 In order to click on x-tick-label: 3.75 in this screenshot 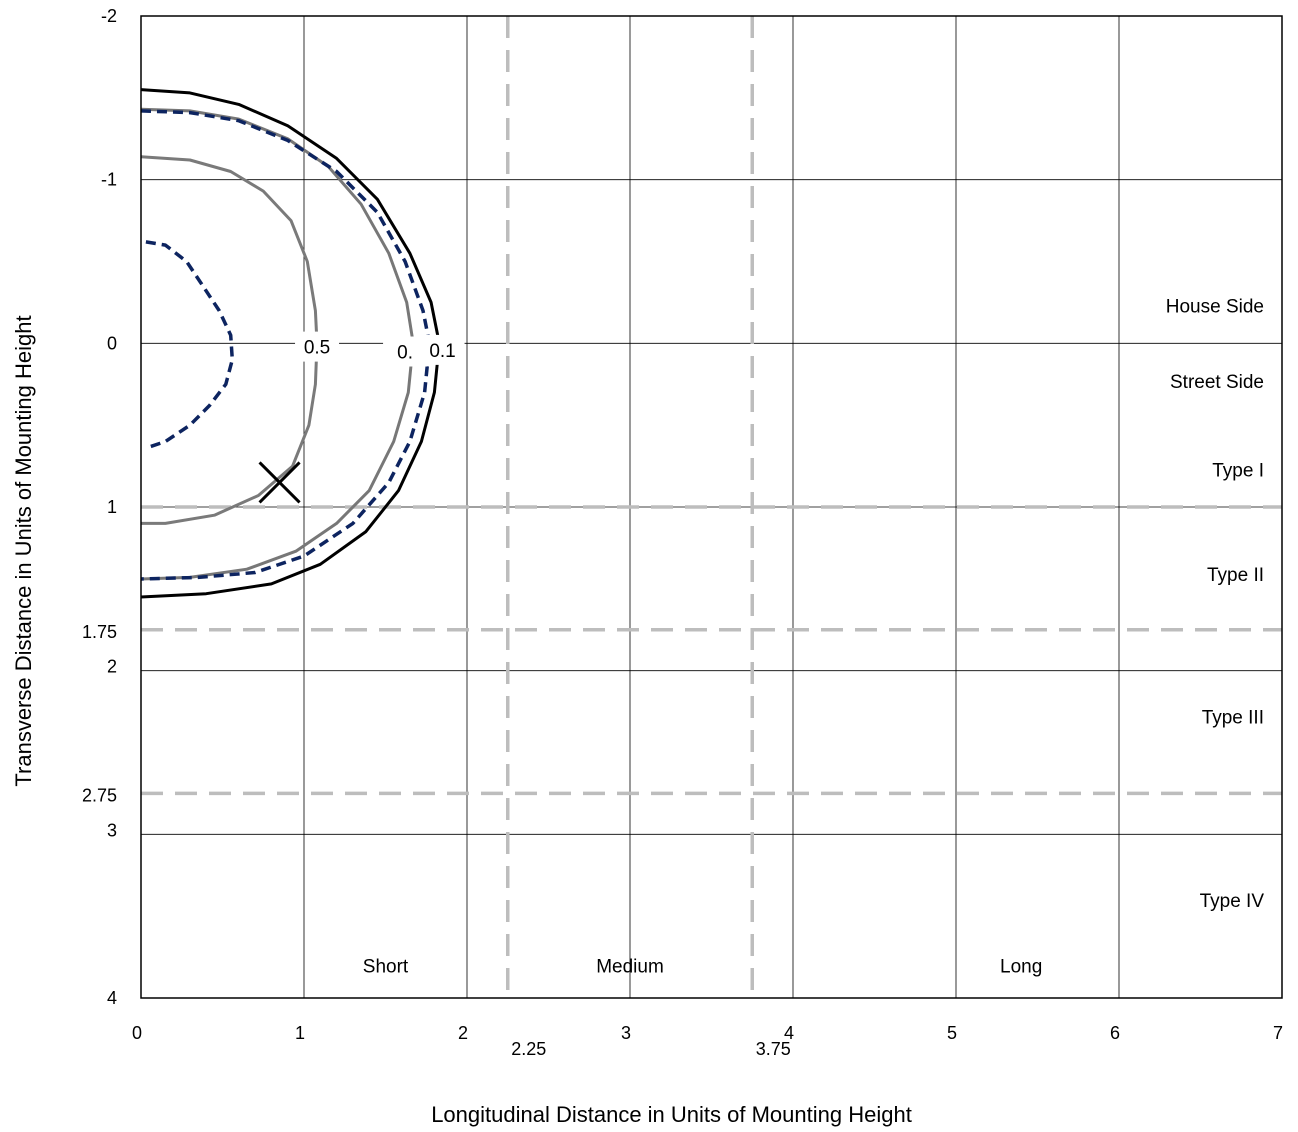, I will do `click(773, 1049)`.